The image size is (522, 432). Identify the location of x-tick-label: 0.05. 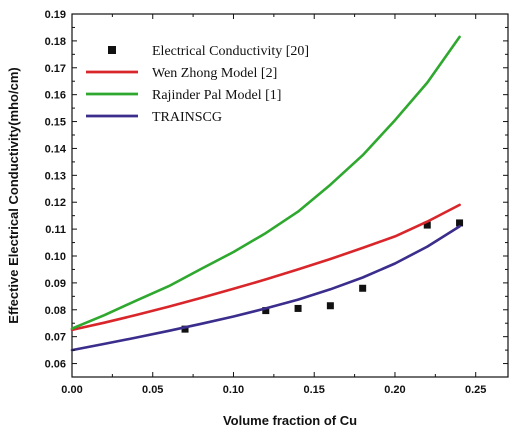
(152, 390).